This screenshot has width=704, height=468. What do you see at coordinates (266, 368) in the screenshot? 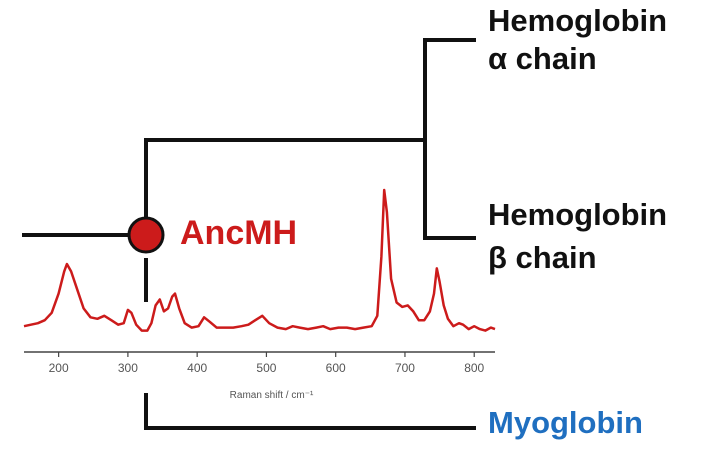
I see `x-tick-label: 500` at bounding box center [266, 368].